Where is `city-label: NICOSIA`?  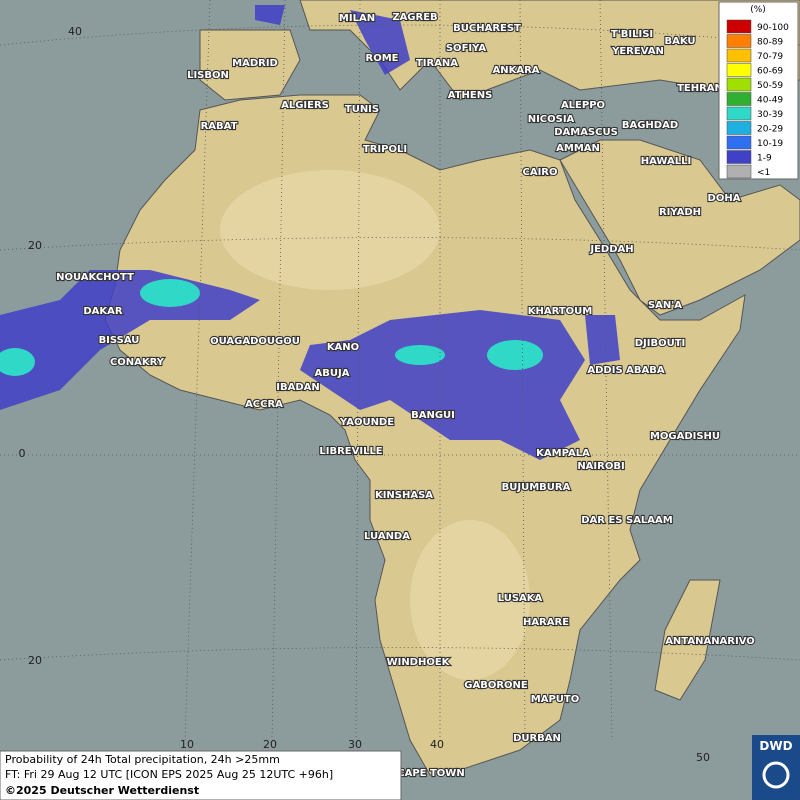 city-label: NICOSIA is located at coordinates (551, 119).